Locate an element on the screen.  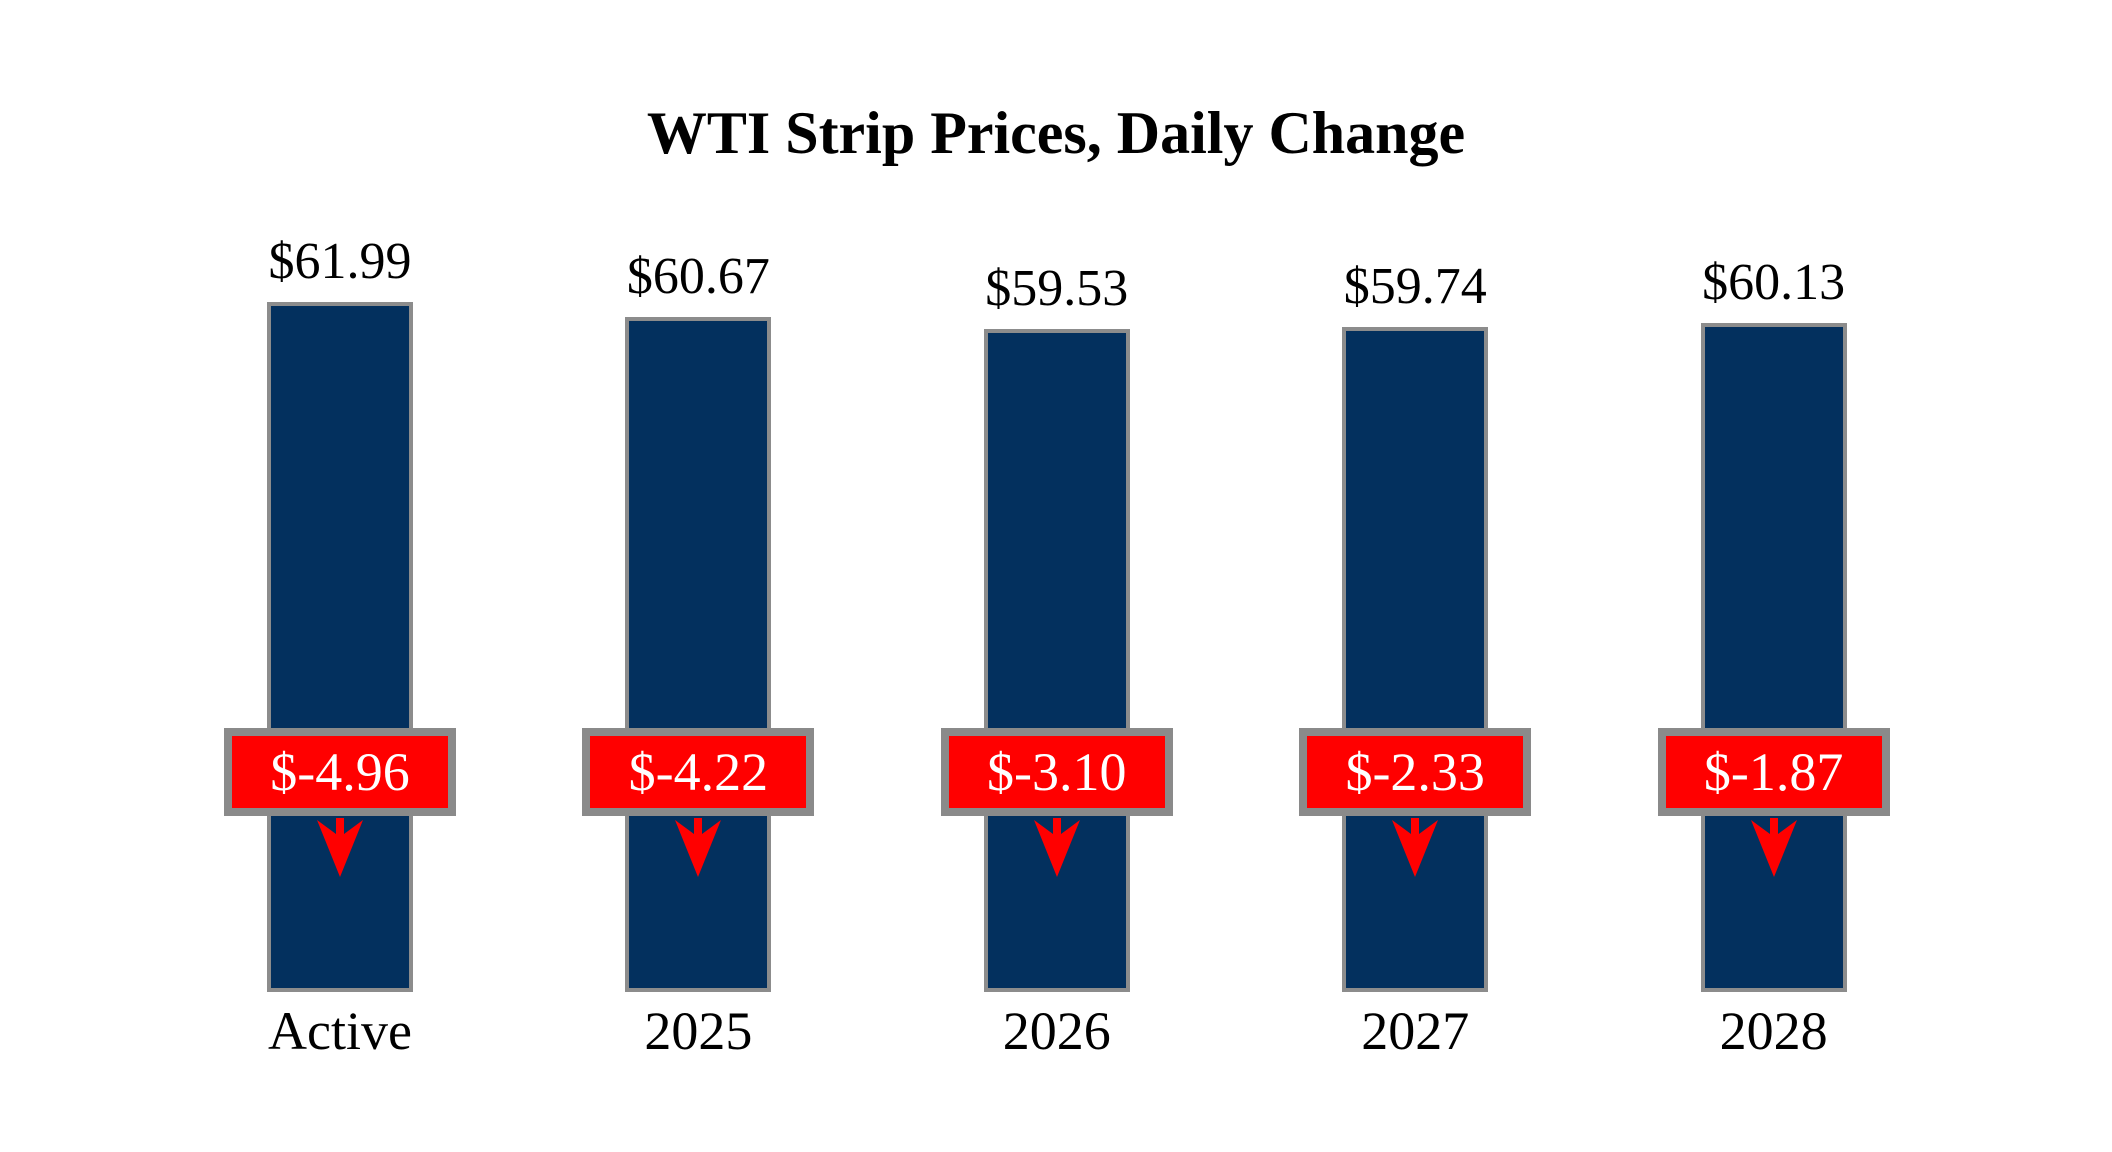
daily-change-value: $-3.10 is located at coordinates (1057, 772).